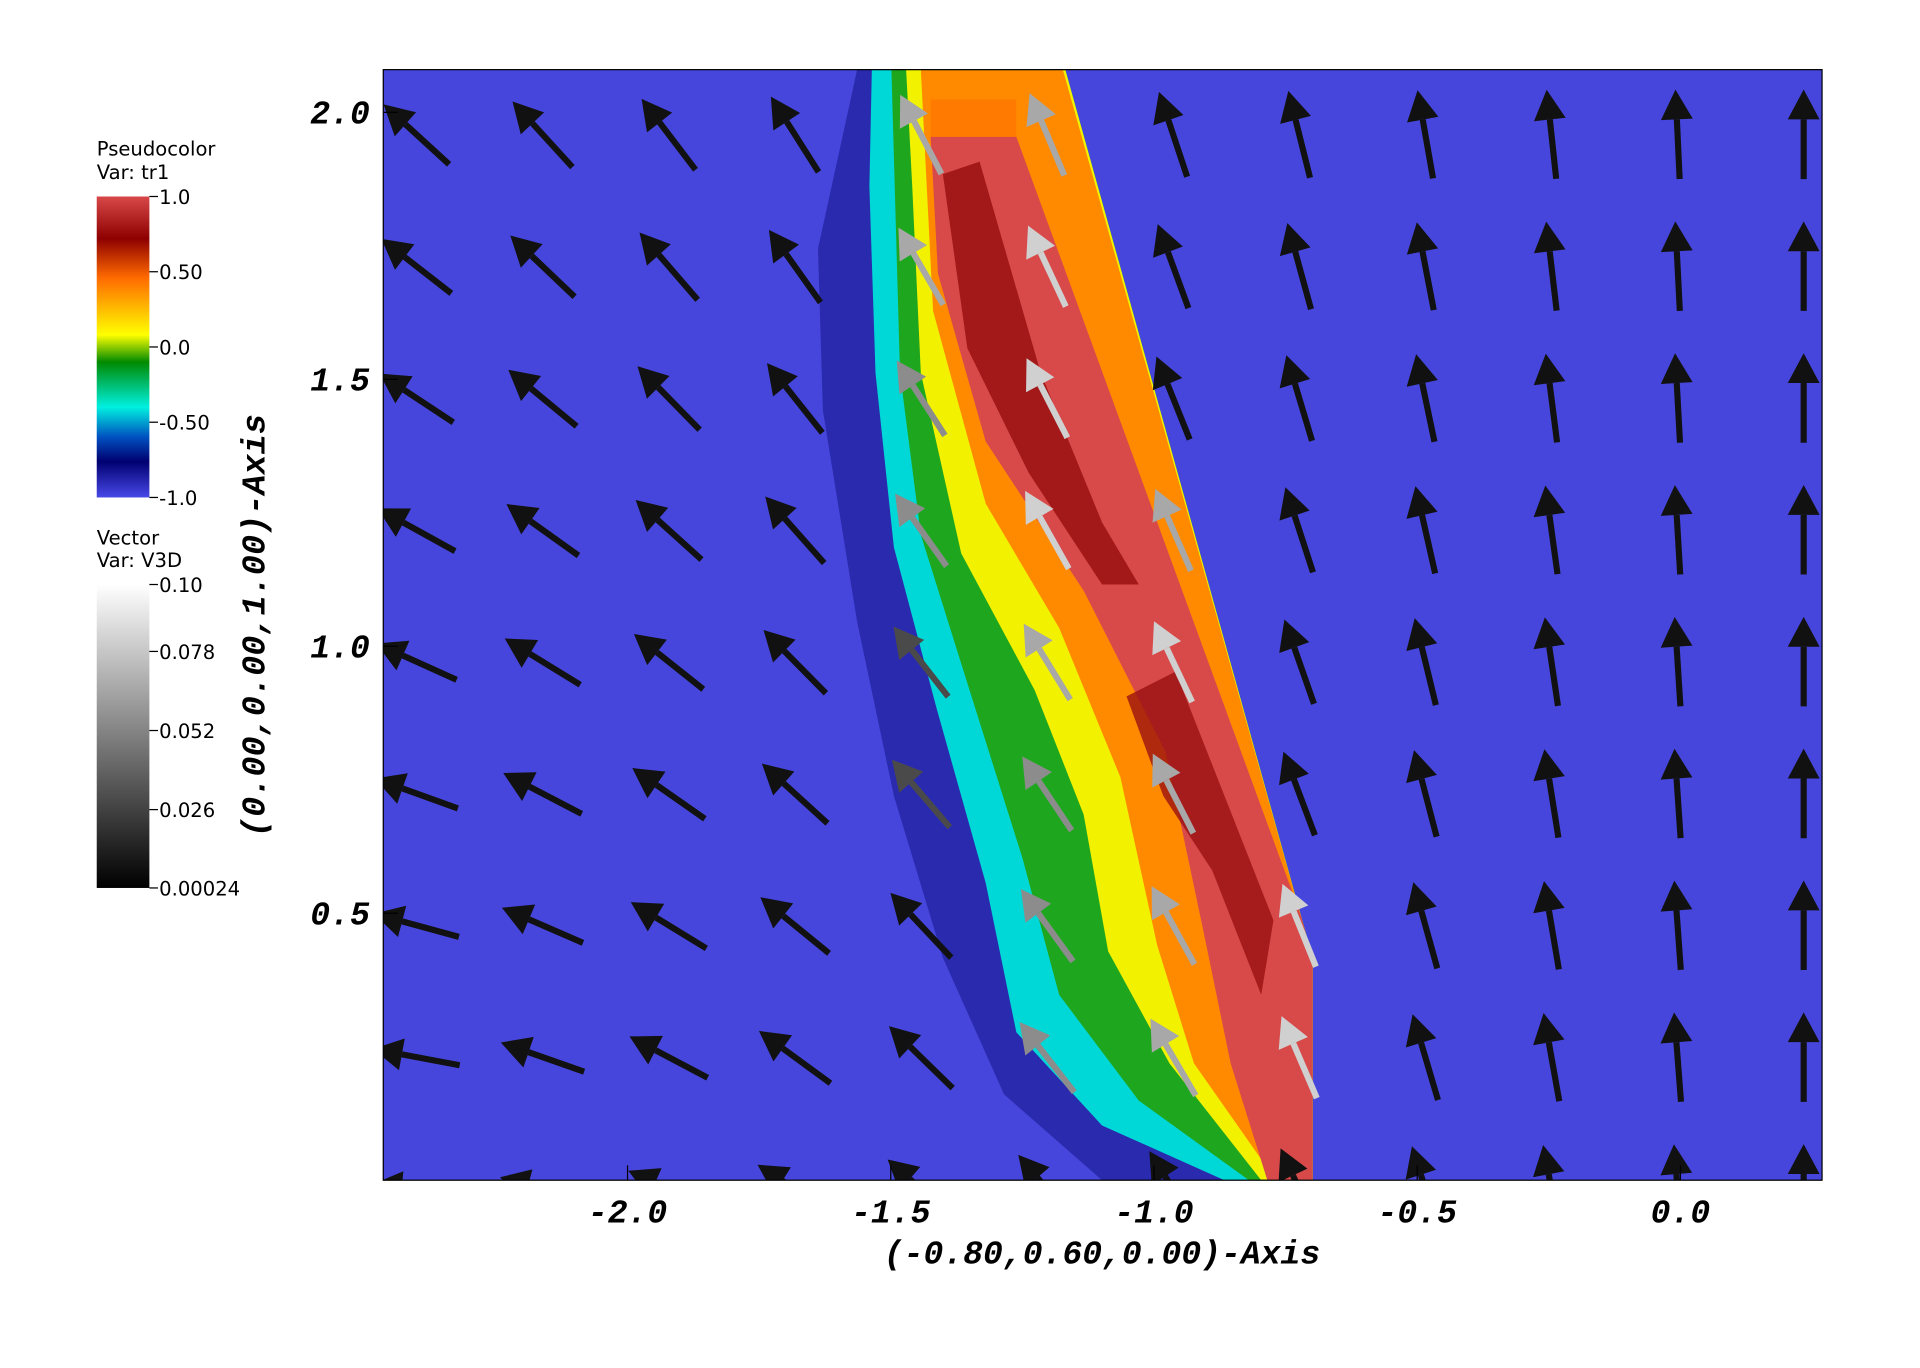 This screenshot has height=1368, width=1920. Describe the element at coordinates (973, 118) in the screenshot. I see `field-region` at that location.